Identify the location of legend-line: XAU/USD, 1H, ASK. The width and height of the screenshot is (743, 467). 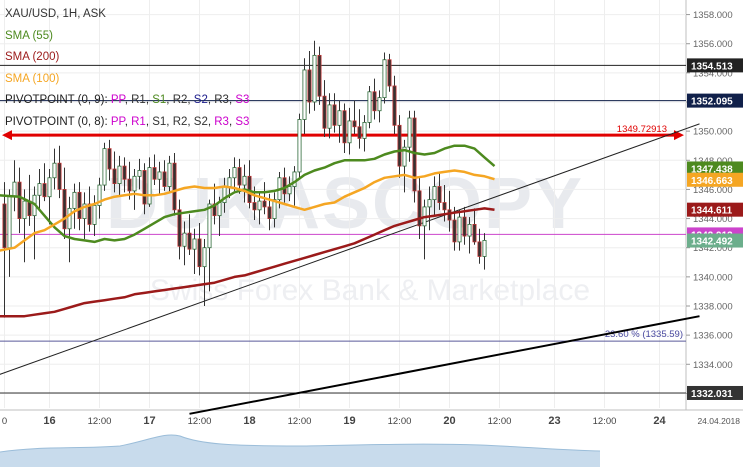
(127, 15).